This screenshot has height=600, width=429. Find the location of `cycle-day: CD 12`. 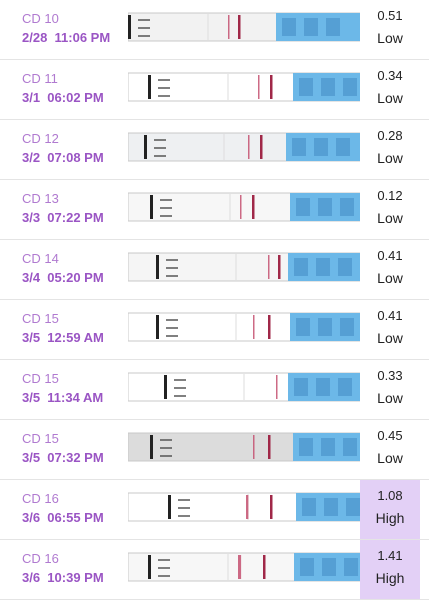

cycle-day: CD 12 is located at coordinates (40, 138).